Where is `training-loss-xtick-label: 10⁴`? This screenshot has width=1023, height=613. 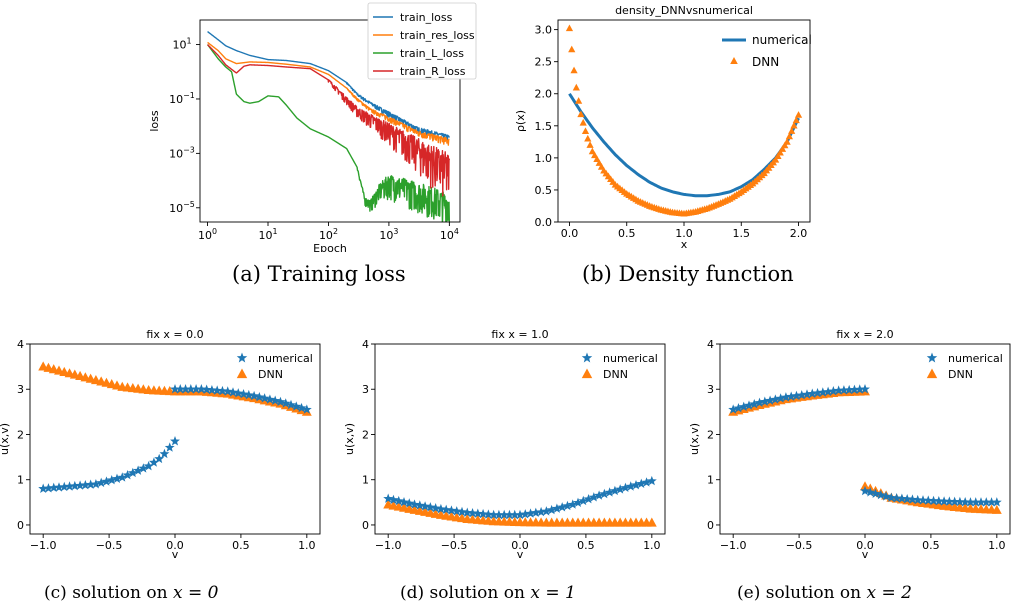
training-loss-xtick-label: 10⁴ is located at coordinates (449, 234).